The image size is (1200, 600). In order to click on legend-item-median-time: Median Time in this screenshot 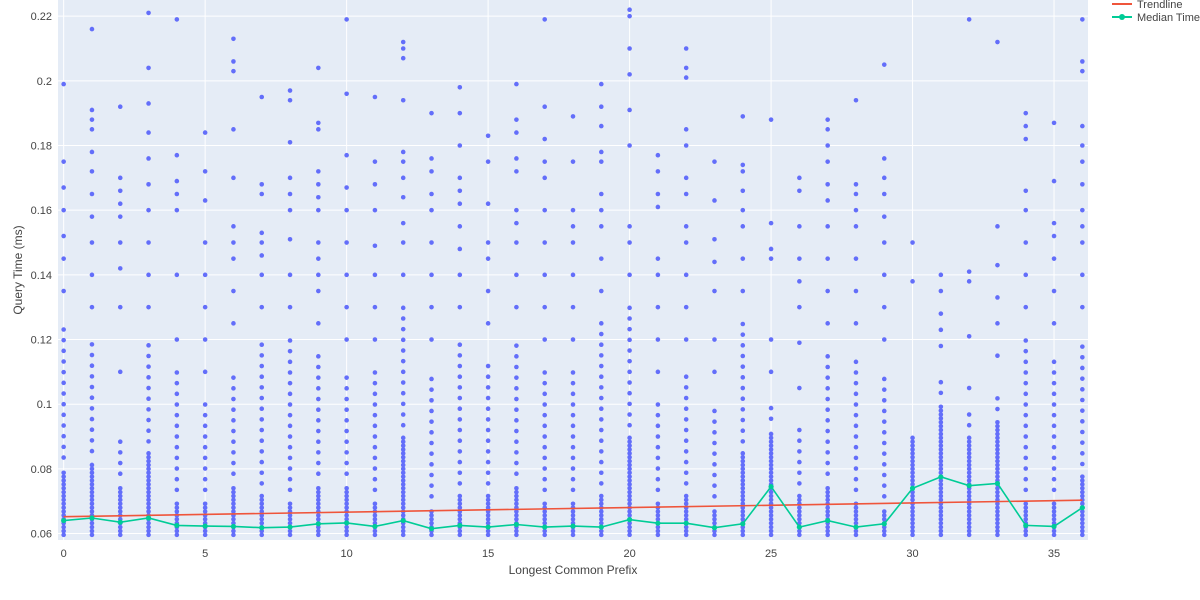, I will do `click(1156, 18)`.